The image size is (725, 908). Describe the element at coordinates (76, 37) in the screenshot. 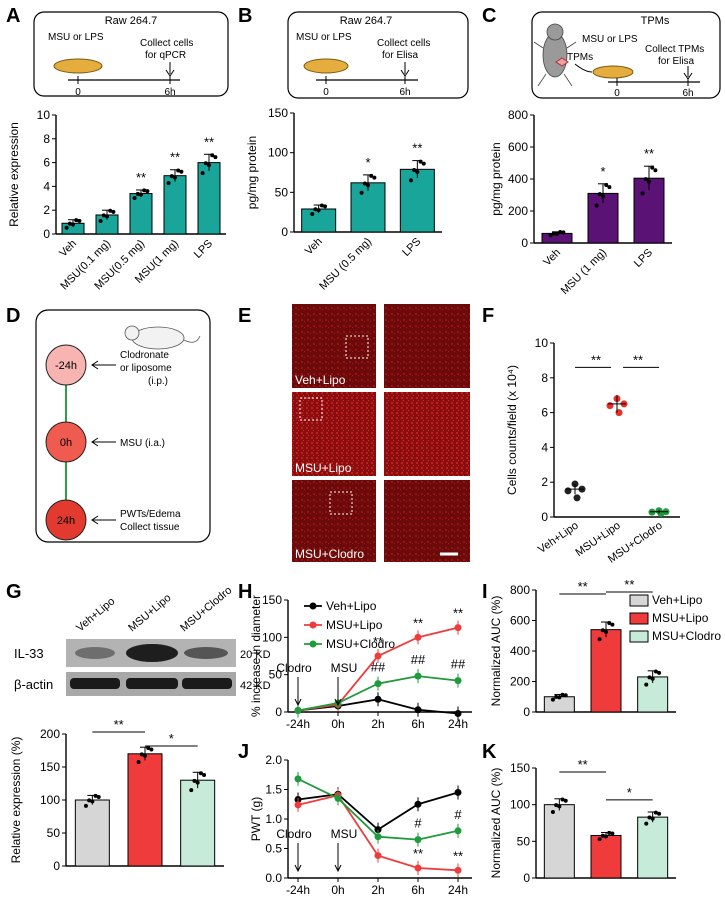

I see `scheme-a-stim: MSU or LPS` at that location.